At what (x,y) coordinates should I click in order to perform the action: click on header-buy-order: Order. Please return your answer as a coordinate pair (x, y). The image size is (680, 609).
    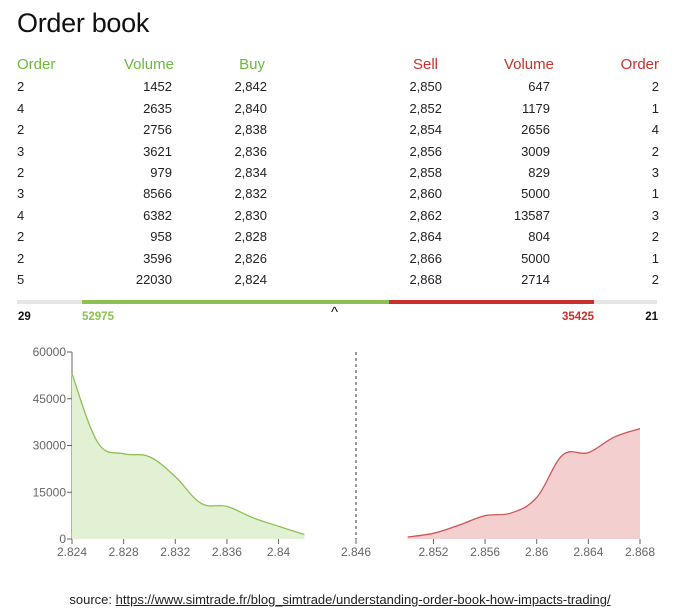
    Looking at the image, I should click on (36, 64).